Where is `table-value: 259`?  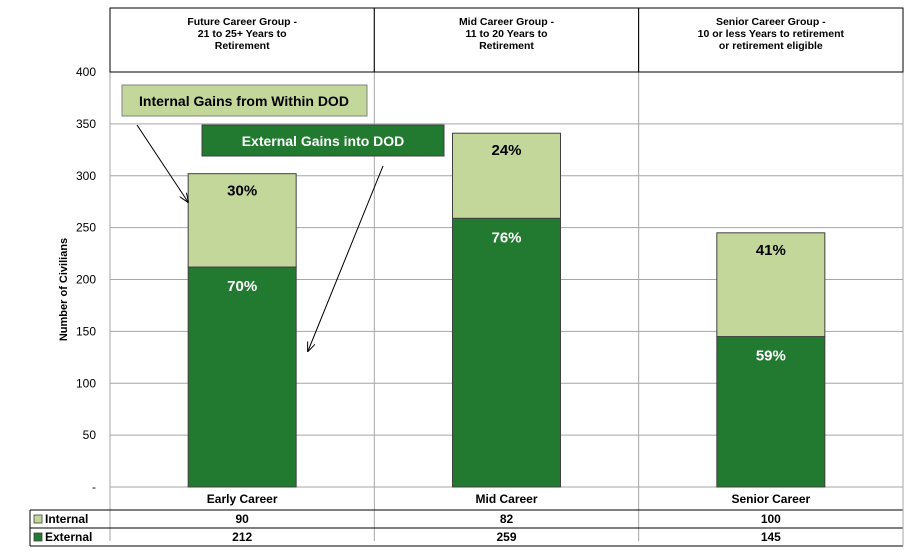 table-value: 259 is located at coordinates (506, 537).